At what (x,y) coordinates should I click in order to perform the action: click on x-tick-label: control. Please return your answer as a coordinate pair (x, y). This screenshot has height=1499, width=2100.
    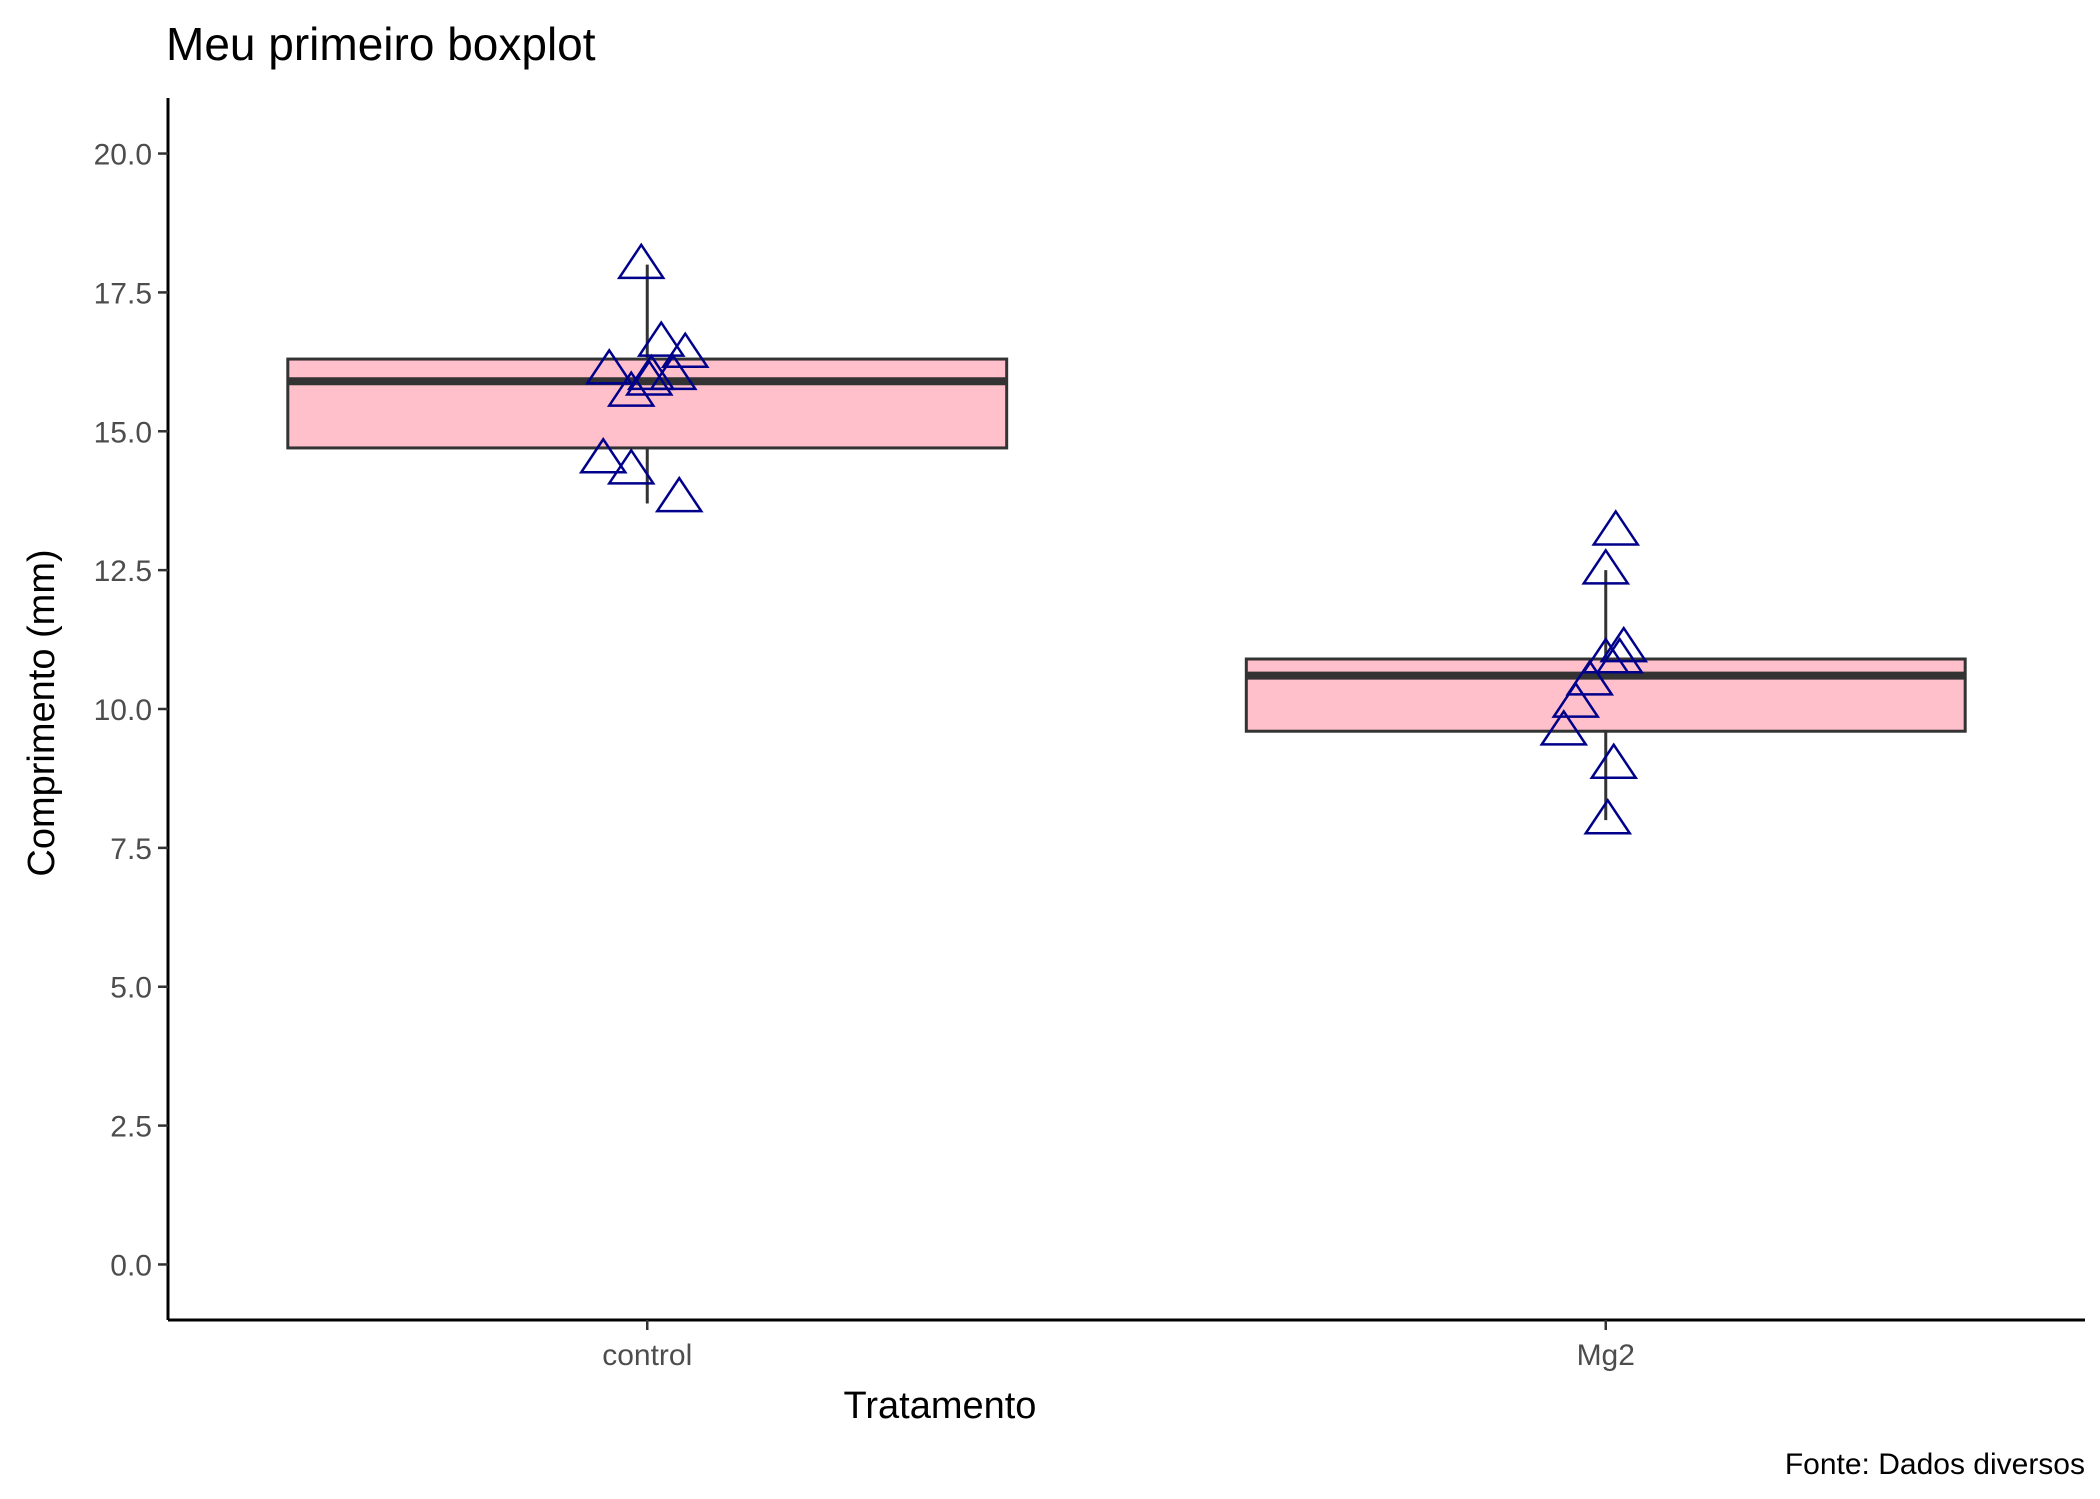
    Looking at the image, I should click on (647, 1355).